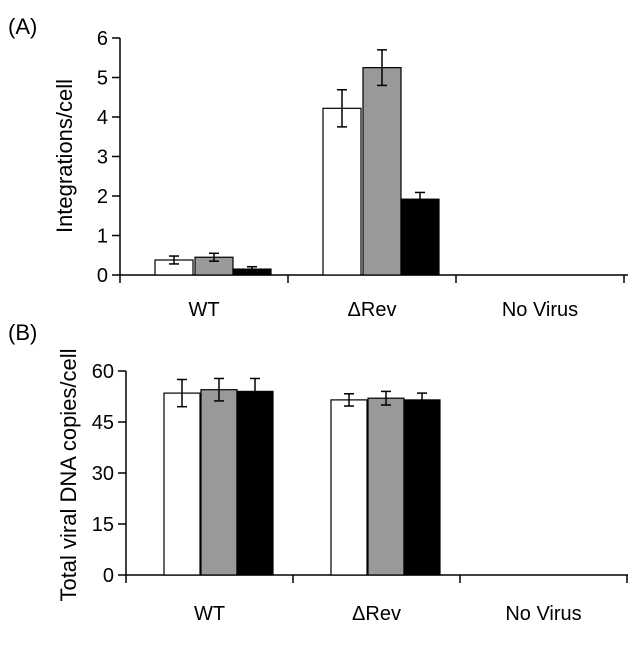 Image resolution: width=639 pixels, height=649 pixels. I want to click on y-tick-label: 5, so click(102, 79).